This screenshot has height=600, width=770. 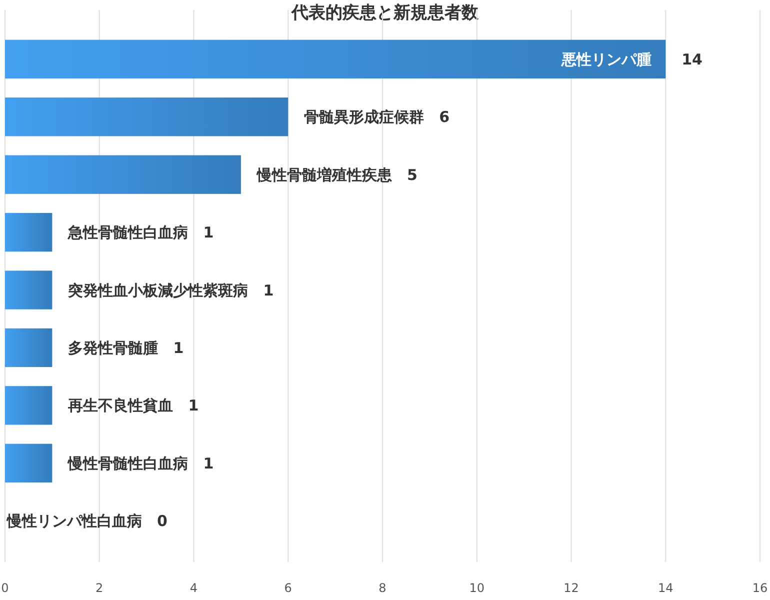 I want to click on data-label: 多発性骨髄腫 1, so click(x=126, y=347).